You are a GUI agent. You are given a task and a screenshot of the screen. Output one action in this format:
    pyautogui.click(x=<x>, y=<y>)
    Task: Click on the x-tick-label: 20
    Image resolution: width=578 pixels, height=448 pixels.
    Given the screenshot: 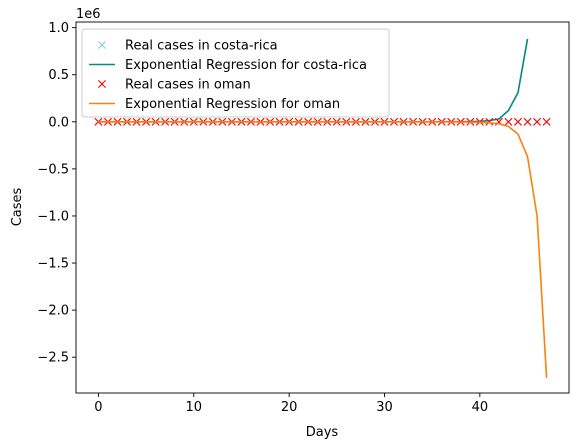 What is the action you would take?
    pyautogui.click(x=289, y=407)
    